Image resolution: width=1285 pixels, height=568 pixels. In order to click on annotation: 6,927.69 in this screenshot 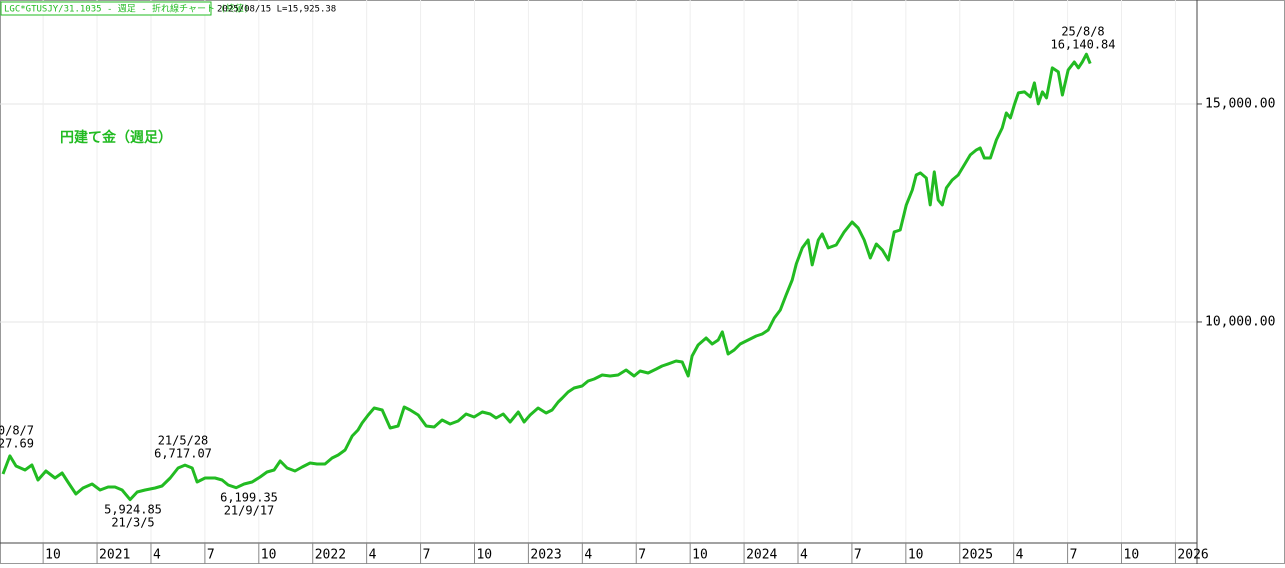, I will do `click(17, 444)`.